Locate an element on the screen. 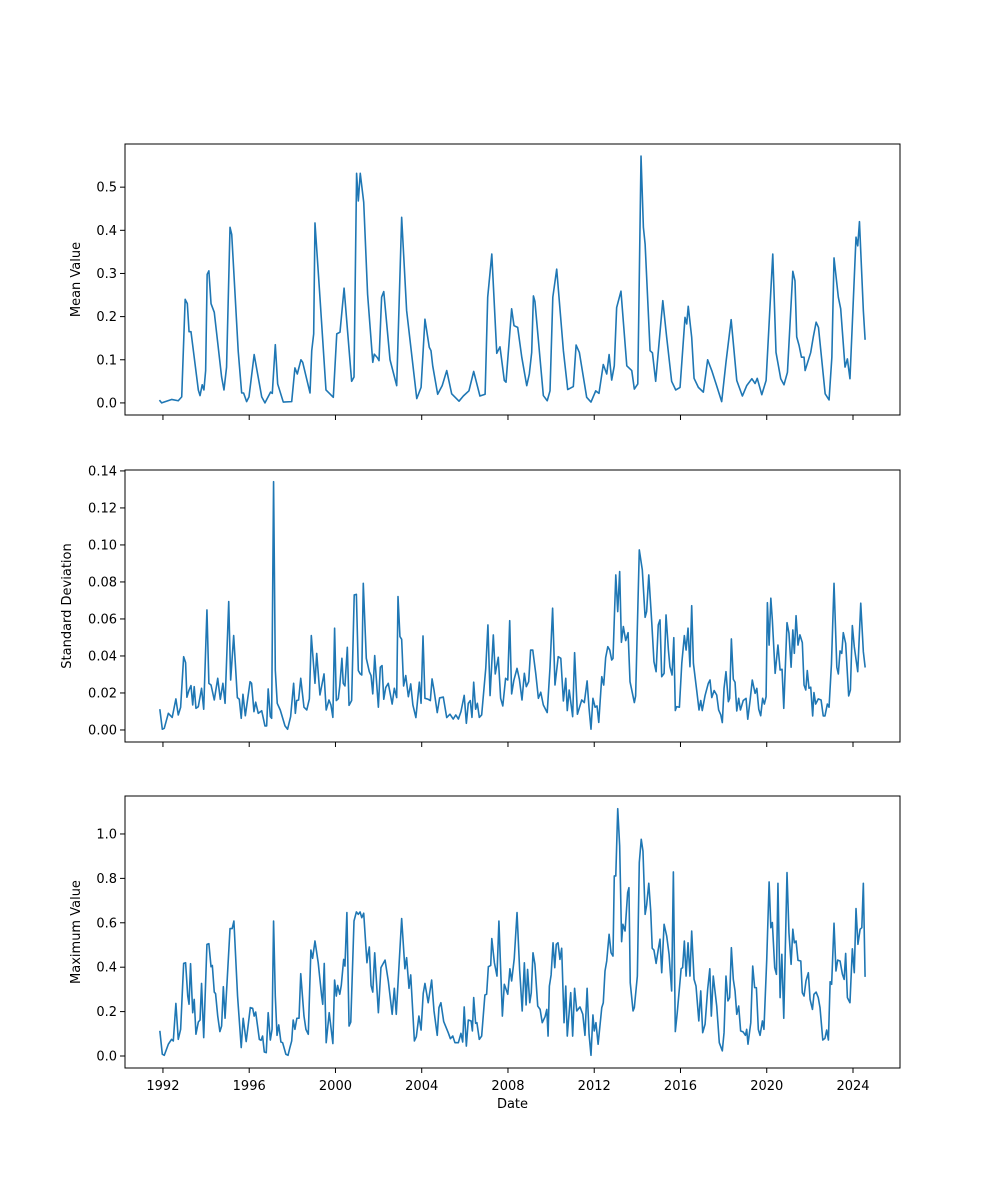 The height and width of the screenshot is (1200, 1000). y-tick-label: 1.0 is located at coordinates (106, 834).